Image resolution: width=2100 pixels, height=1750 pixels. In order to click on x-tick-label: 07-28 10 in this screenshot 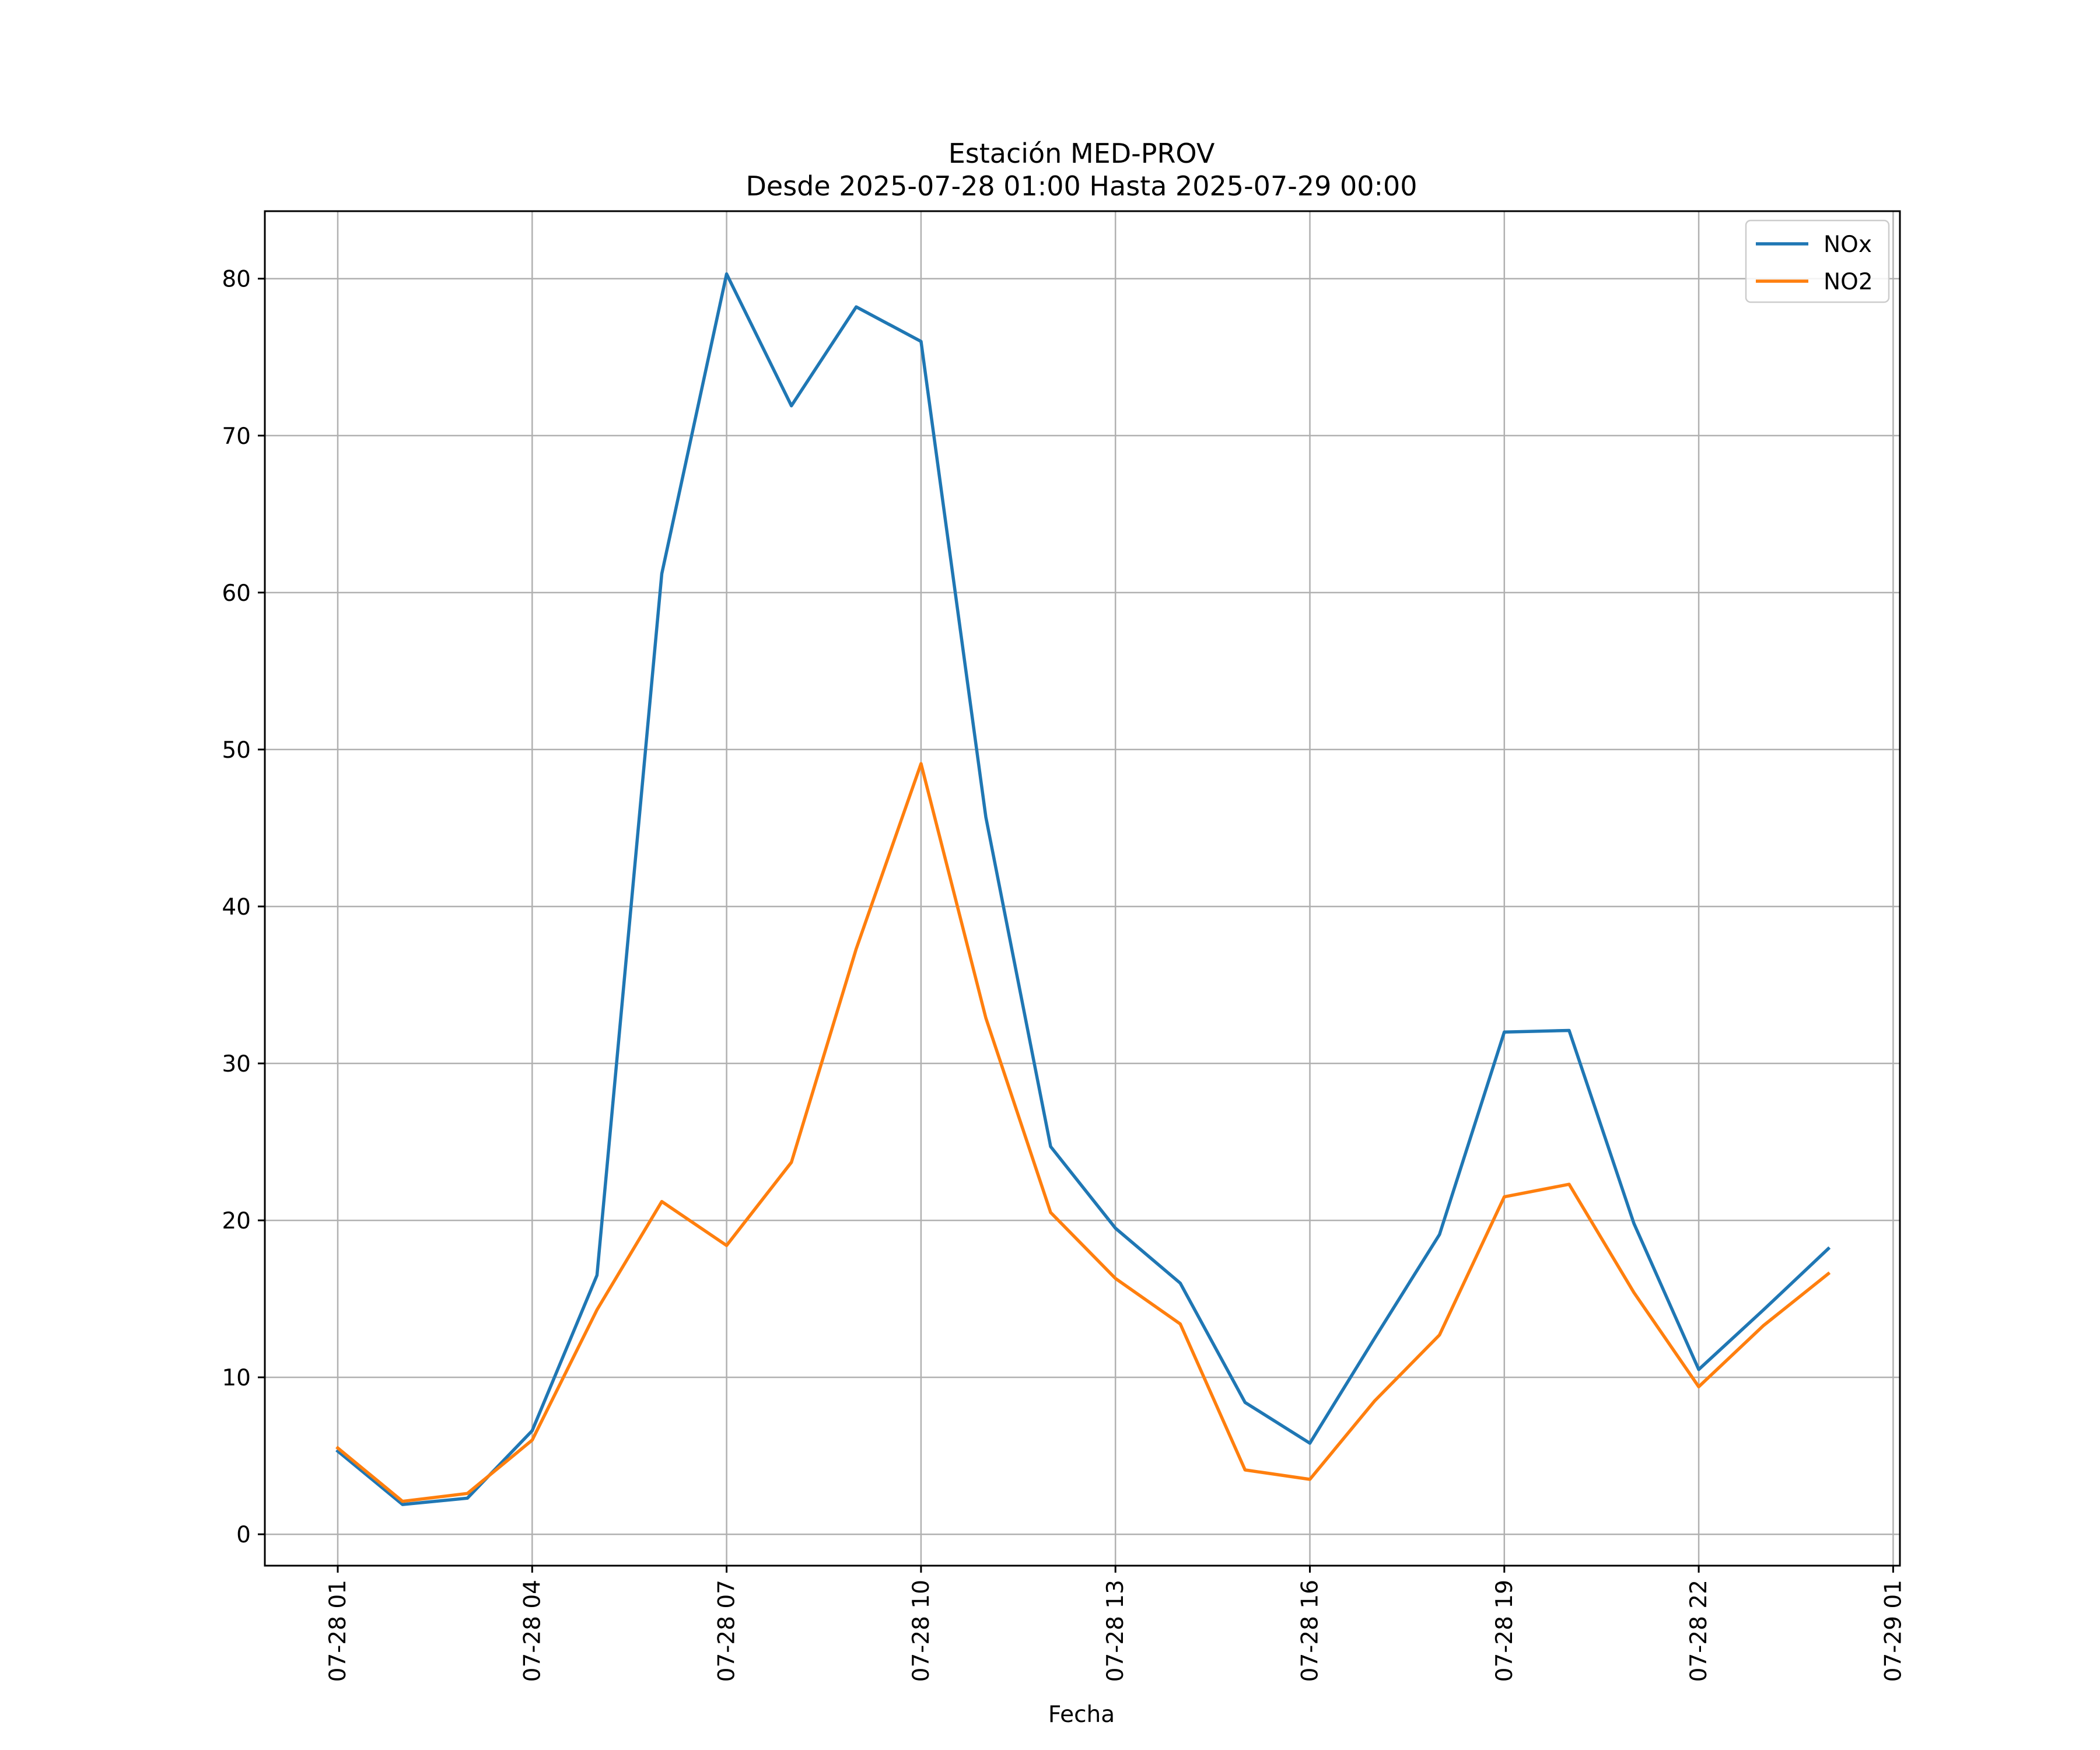, I will do `click(921, 1631)`.